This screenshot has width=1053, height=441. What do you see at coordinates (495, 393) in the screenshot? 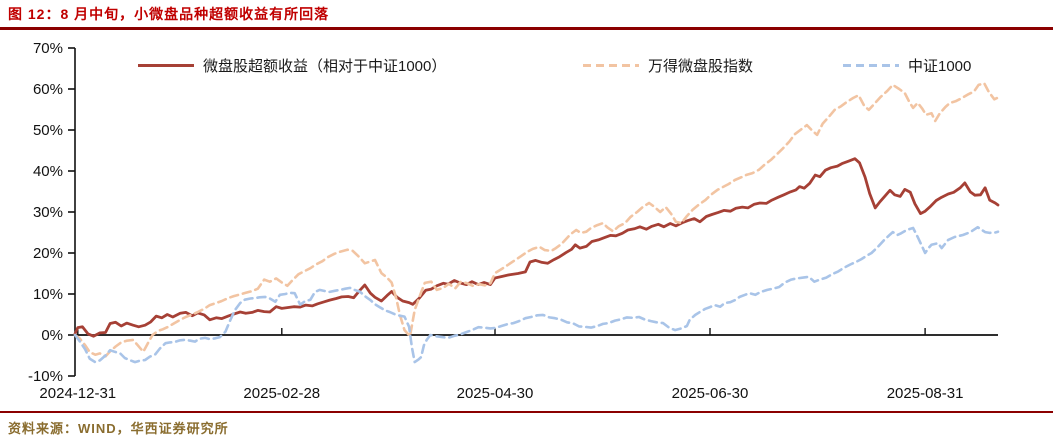
I see `x-tick-label: 2025-04-30` at bounding box center [495, 393].